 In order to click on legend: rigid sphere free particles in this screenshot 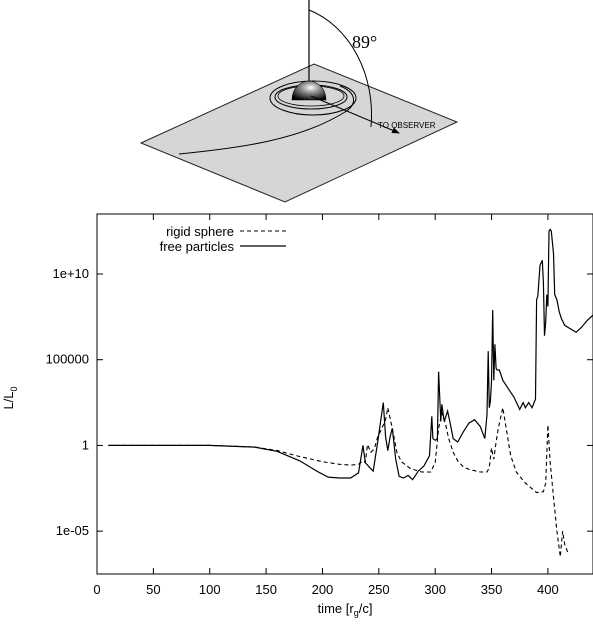, I will do `click(223, 239)`.